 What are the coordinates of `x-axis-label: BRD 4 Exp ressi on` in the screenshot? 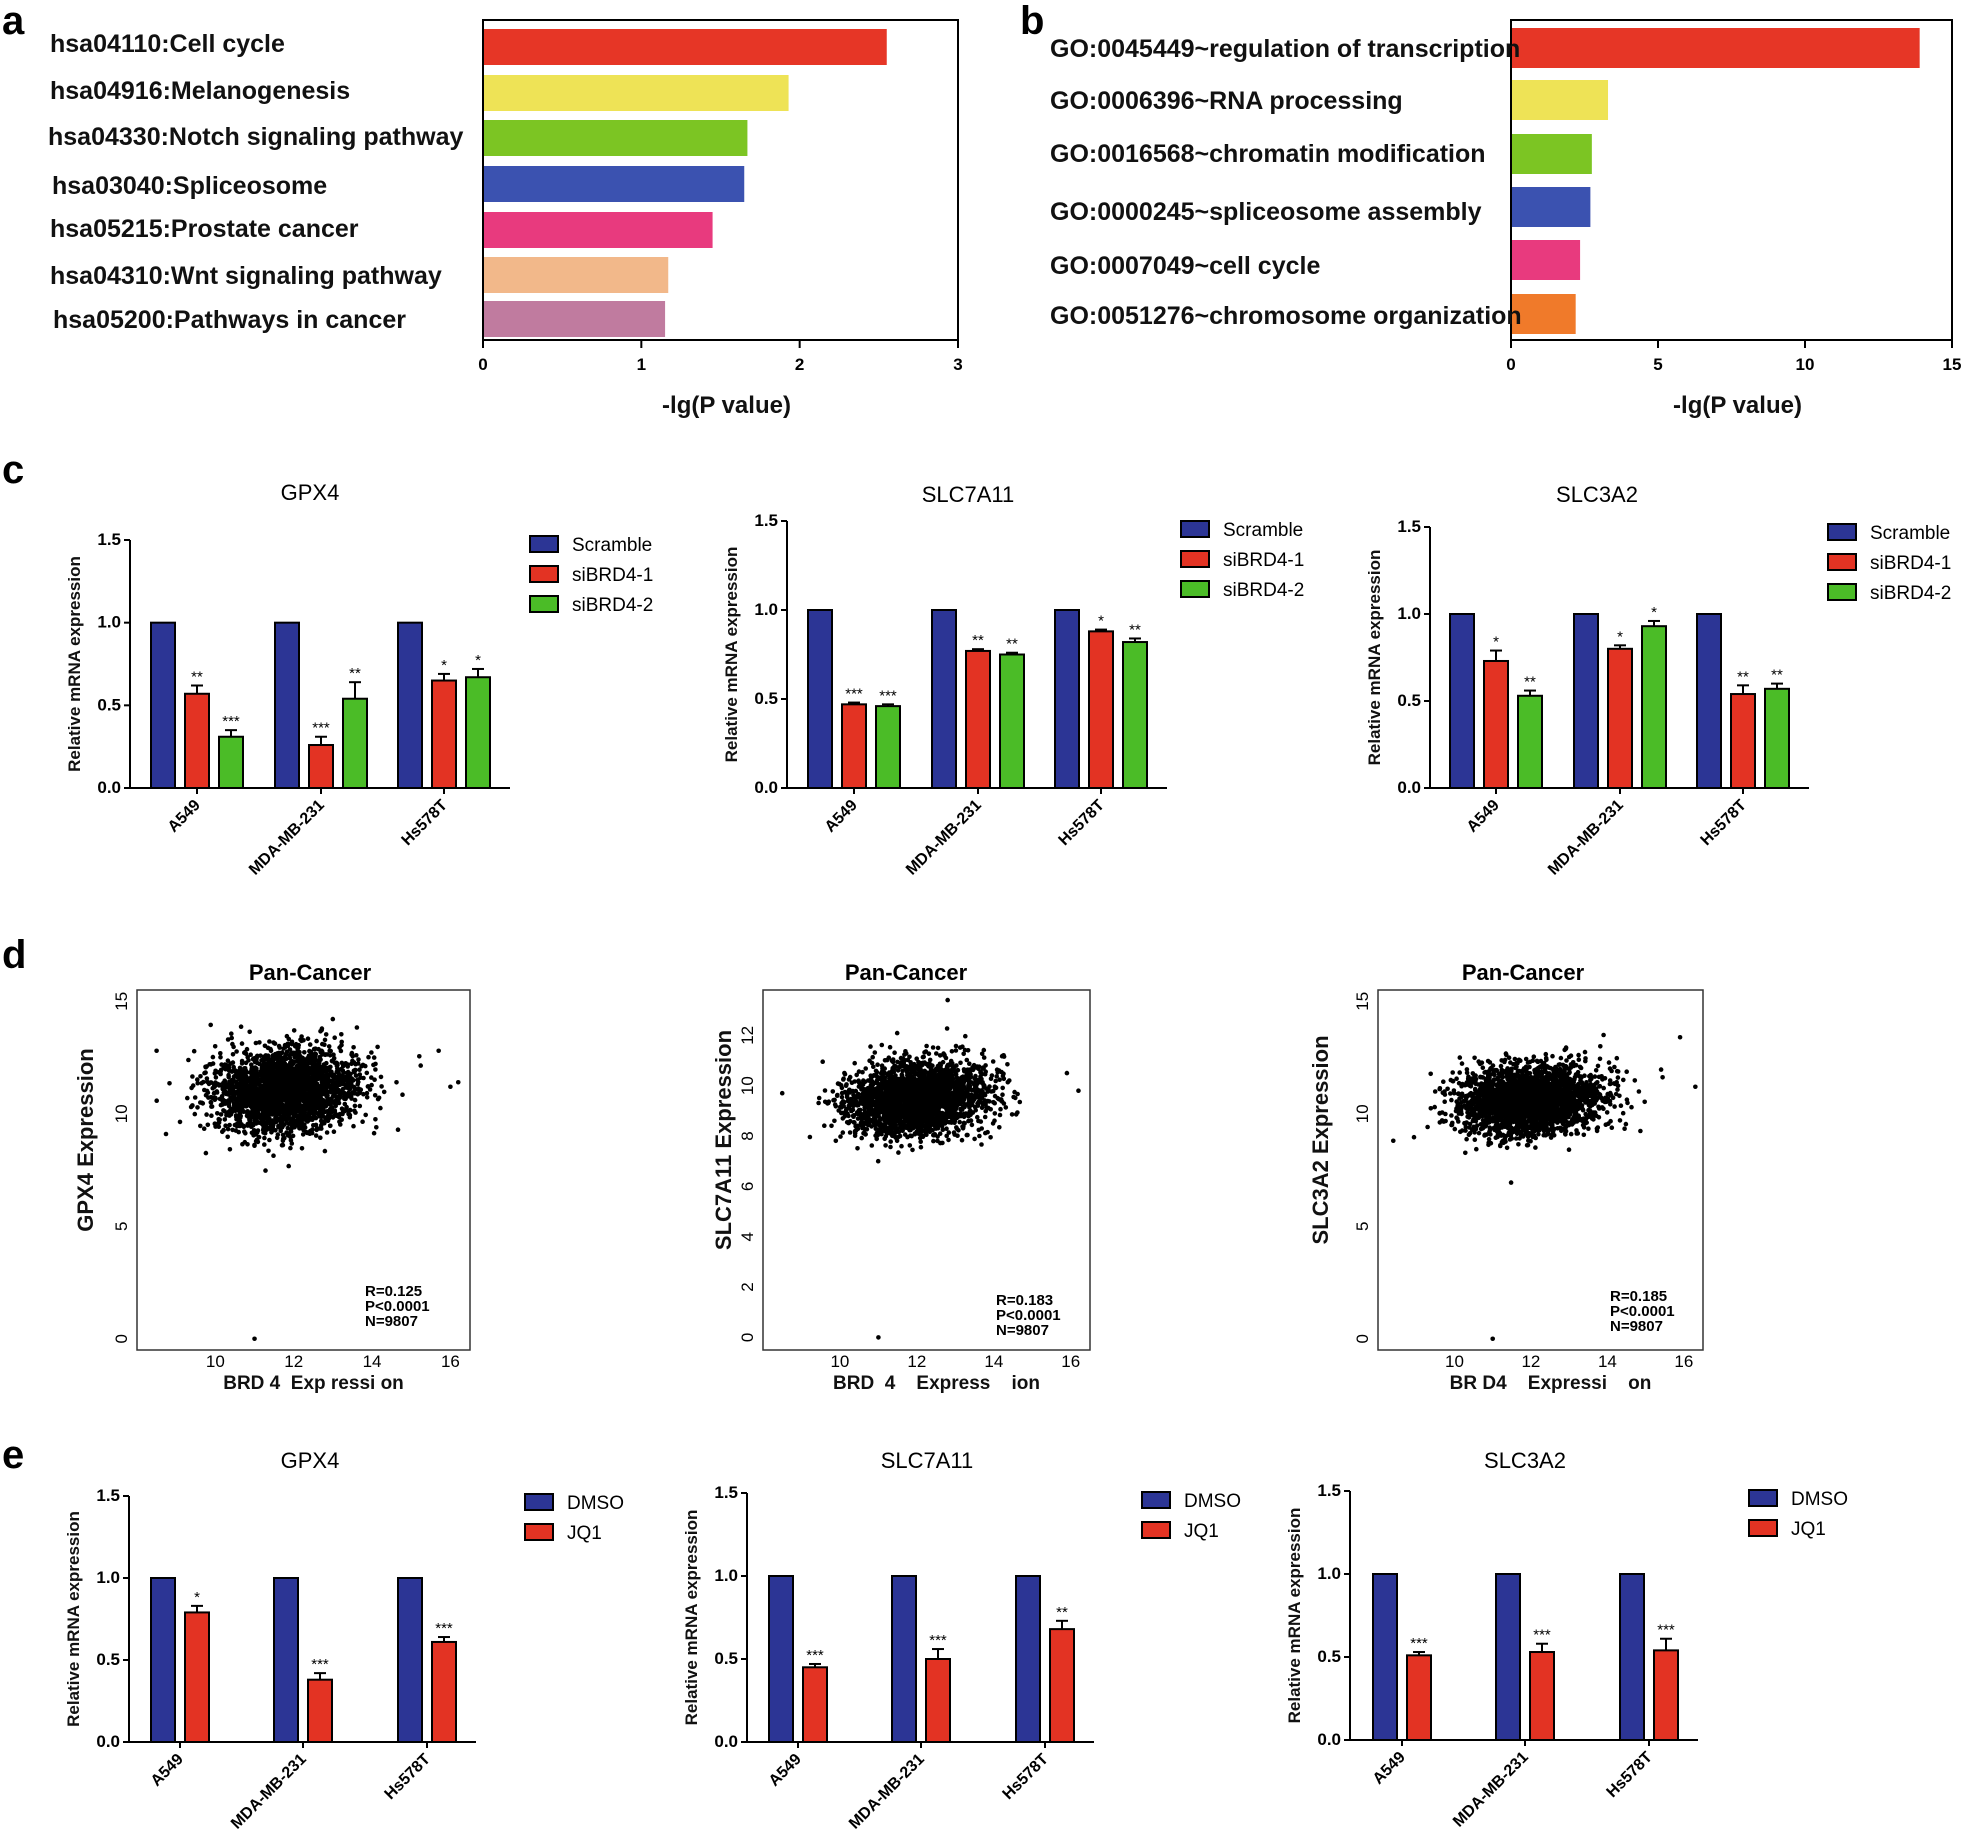 It's located at (313, 1383).